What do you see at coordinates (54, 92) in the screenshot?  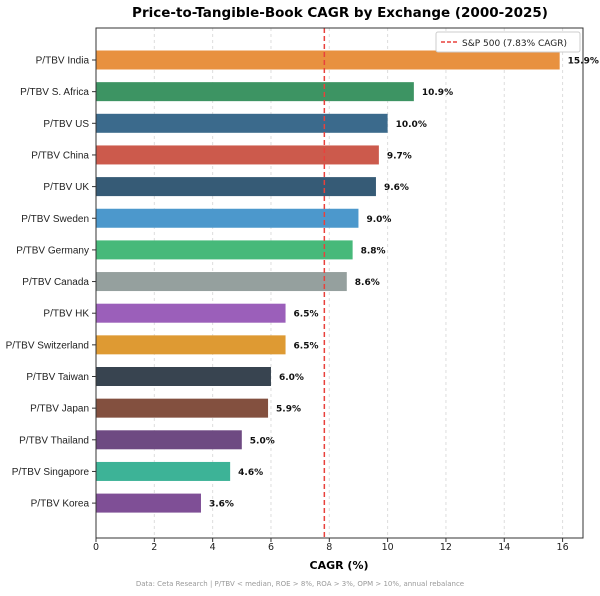 I see `y-tick-label: P/TBV S. Africa` at bounding box center [54, 92].